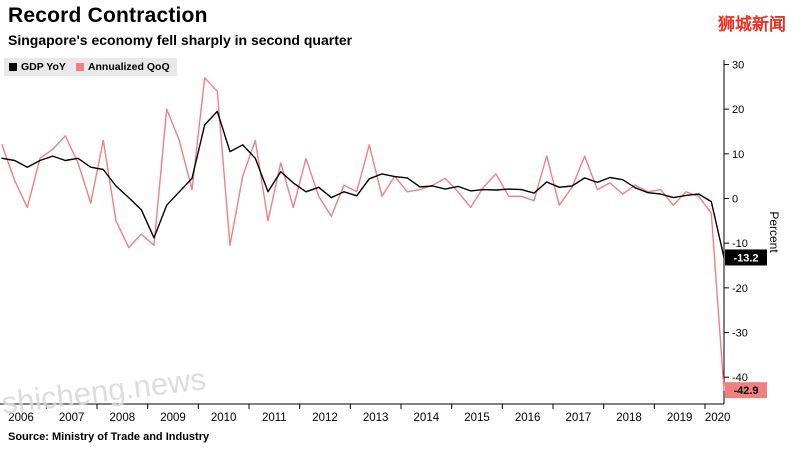 The image size is (800, 449). Describe the element at coordinates (376, 418) in the screenshot. I see `svg-text: 2013` at that location.